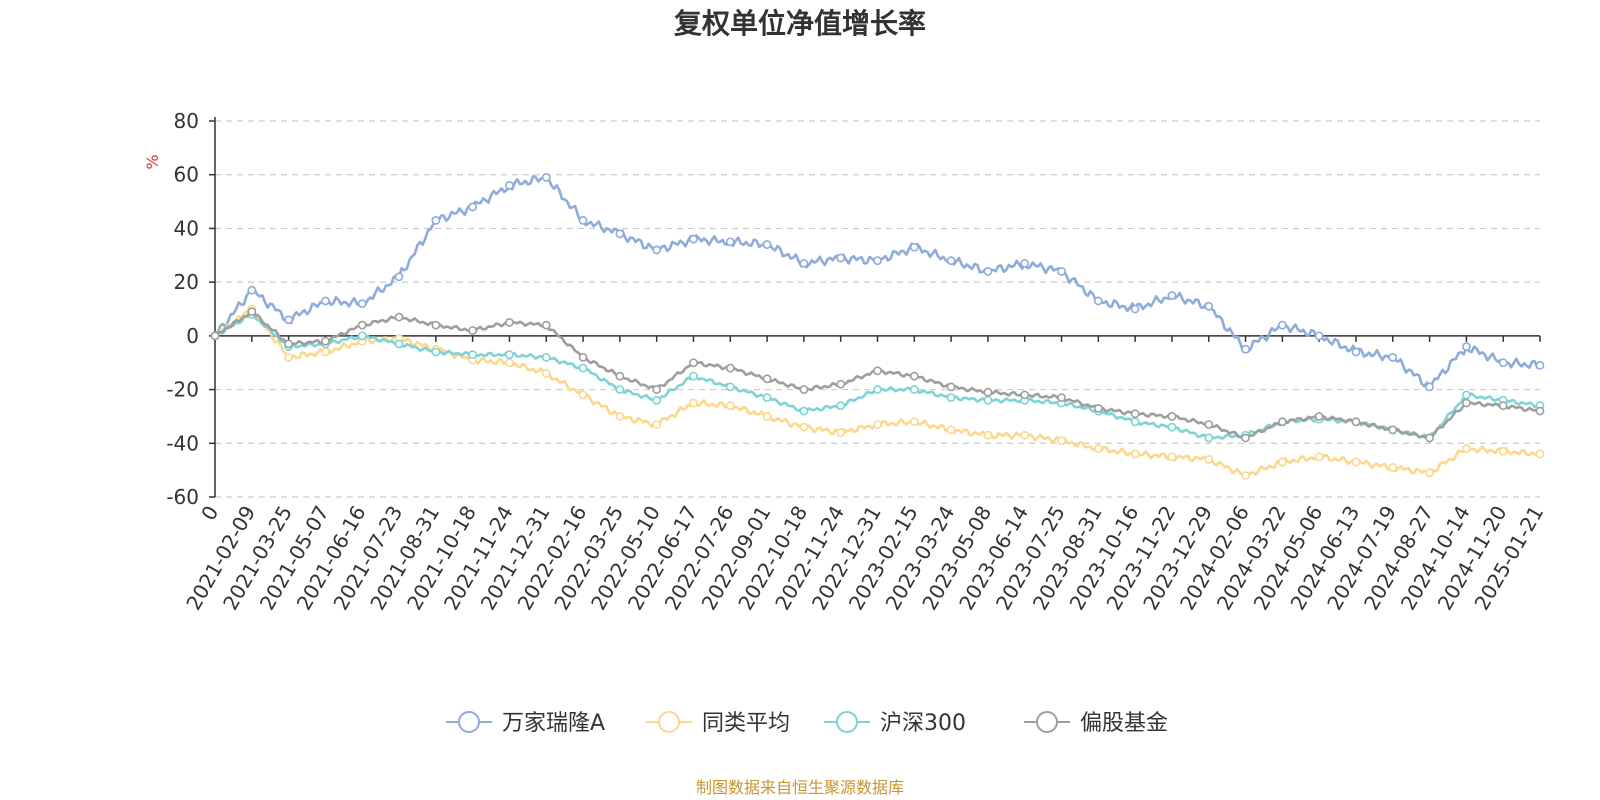  Describe the element at coordinates (186, 121) in the screenshot. I see `y-tick-label: 80` at that location.